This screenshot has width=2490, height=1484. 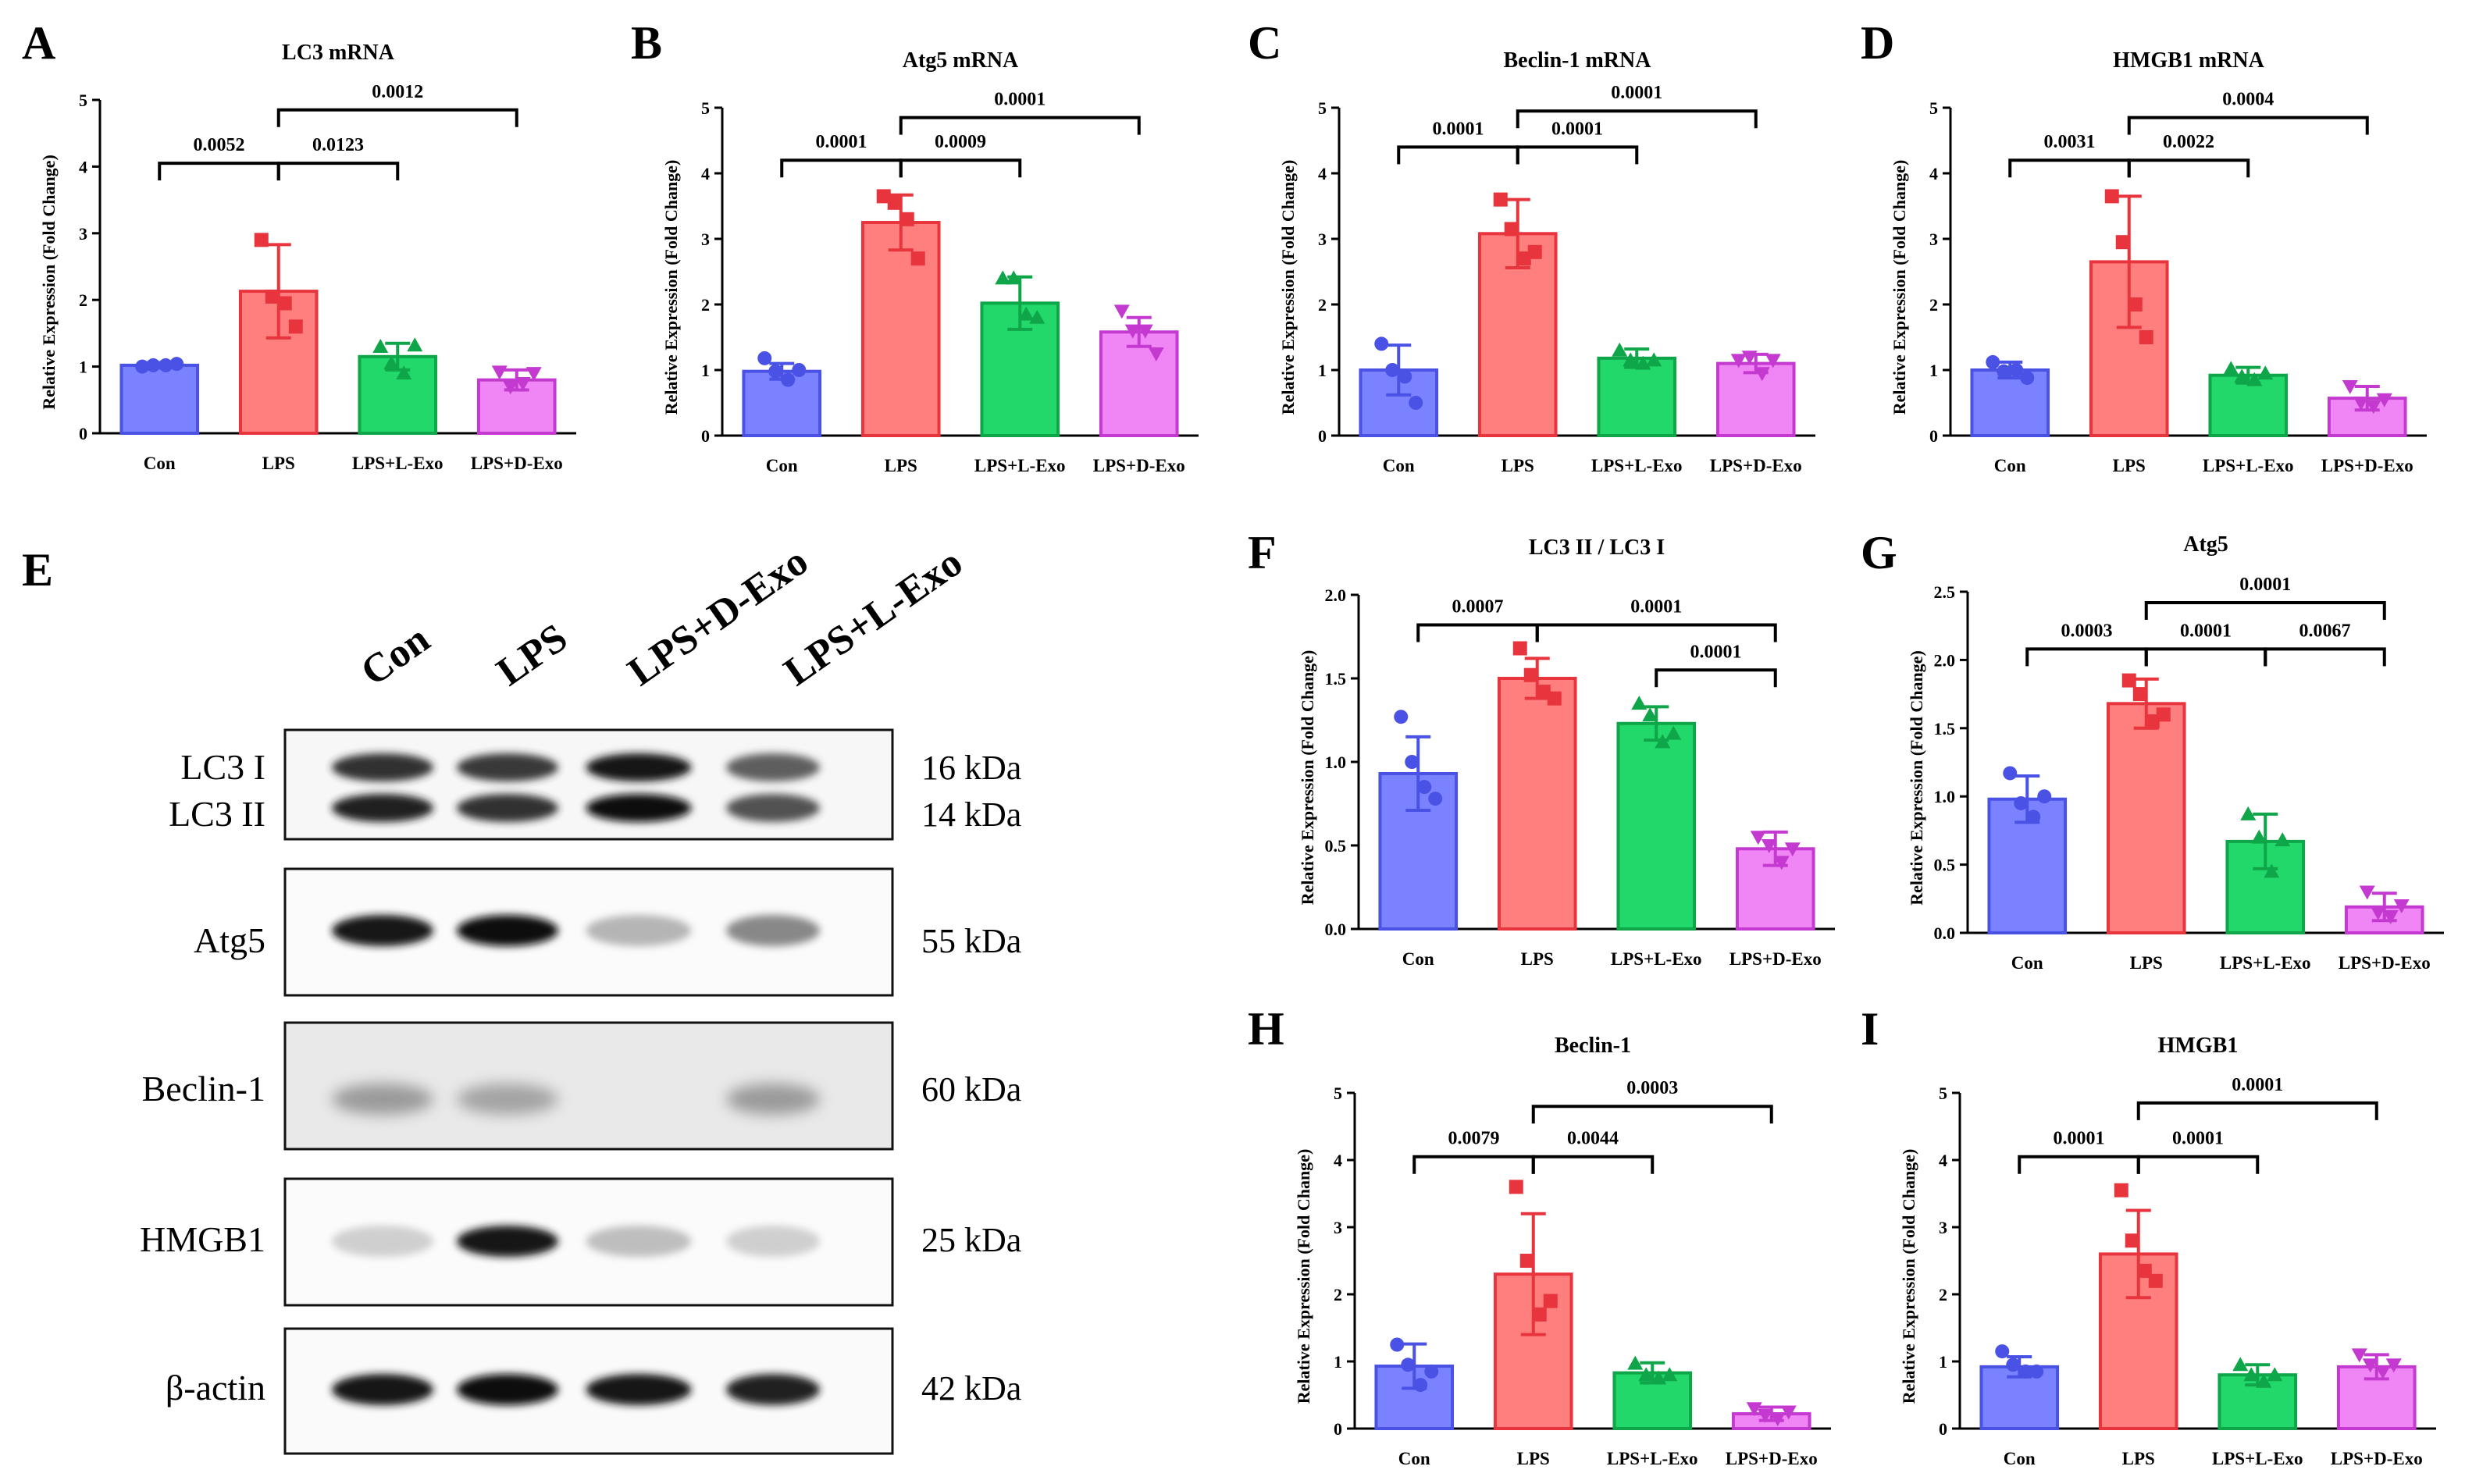 What do you see at coordinates (1338, 1294) in the screenshot?
I see `y-tick-label: 2` at bounding box center [1338, 1294].